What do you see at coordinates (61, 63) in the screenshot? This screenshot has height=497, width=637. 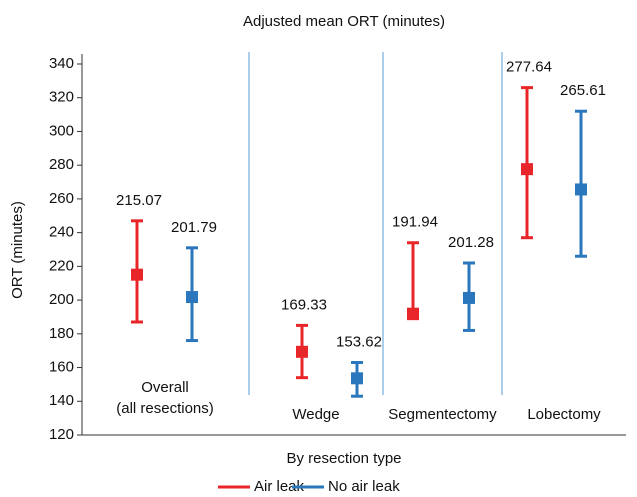 I see `y-tick-label: 340` at bounding box center [61, 63].